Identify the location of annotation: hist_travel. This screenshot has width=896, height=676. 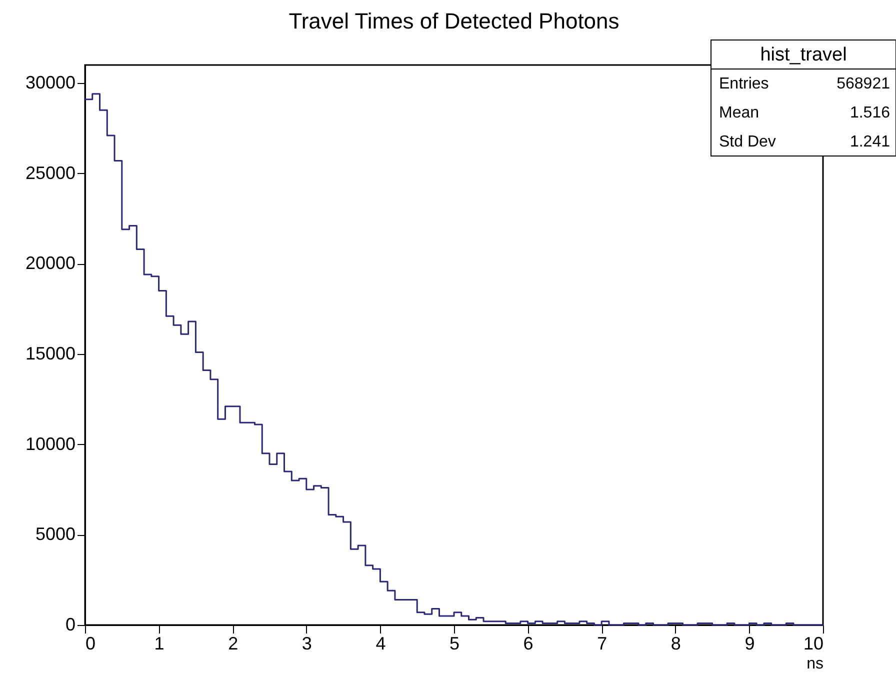
(803, 55).